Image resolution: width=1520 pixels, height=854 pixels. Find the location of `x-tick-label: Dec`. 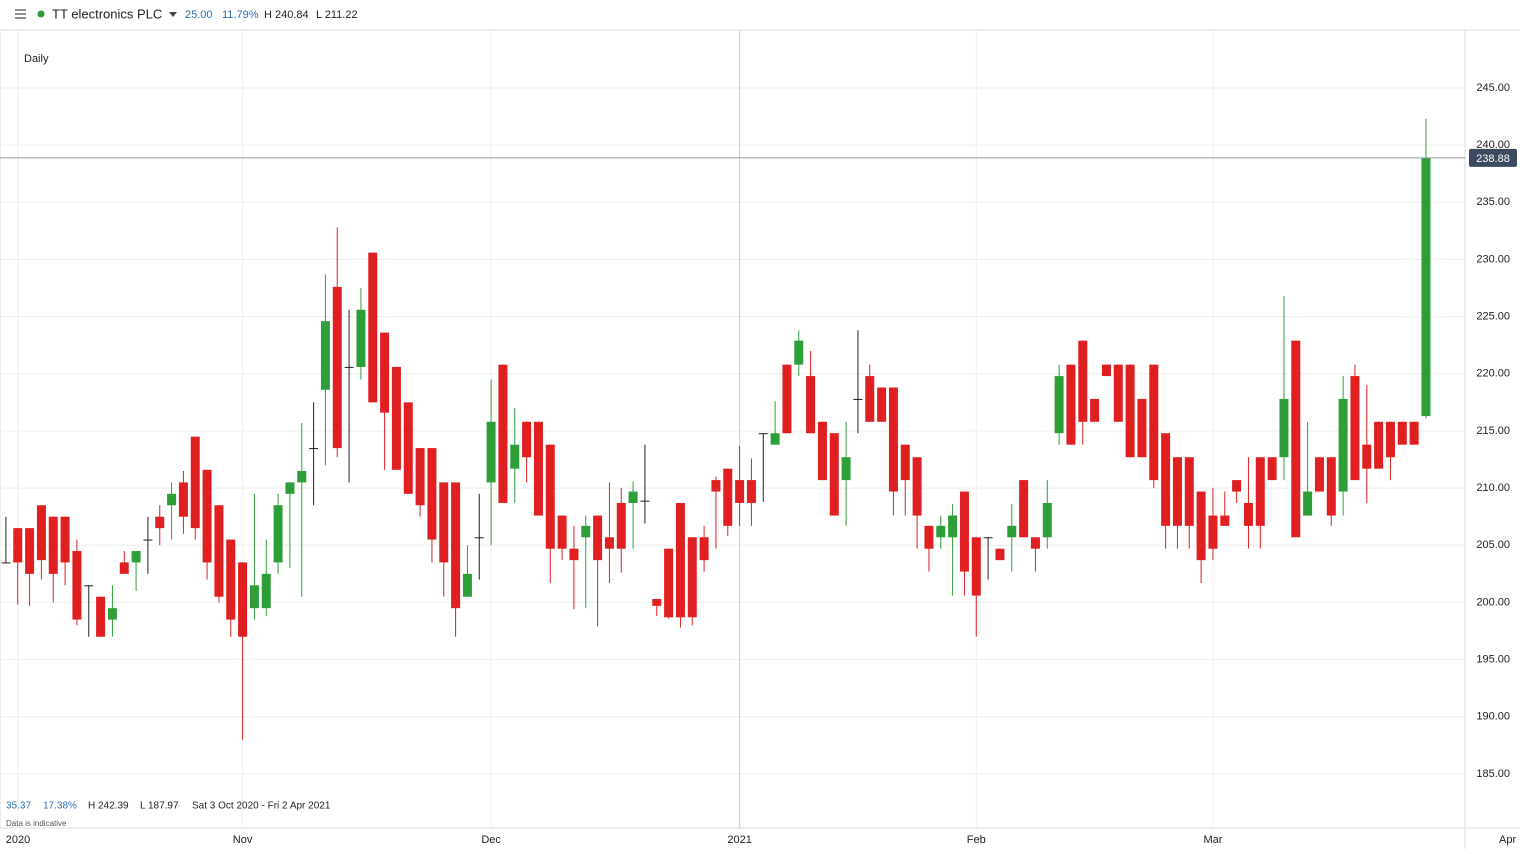

x-tick-label: Dec is located at coordinates (491, 840).